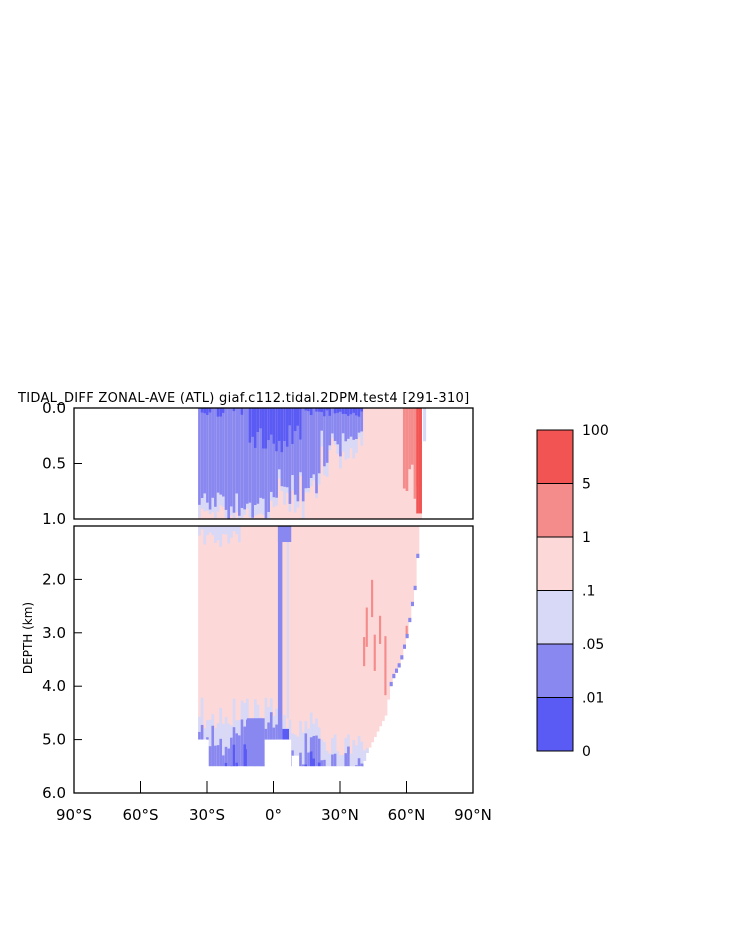 The width and height of the screenshot is (733, 945). Describe the element at coordinates (54, 579) in the screenshot. I see `y-tick-label: 2.0` at that location.